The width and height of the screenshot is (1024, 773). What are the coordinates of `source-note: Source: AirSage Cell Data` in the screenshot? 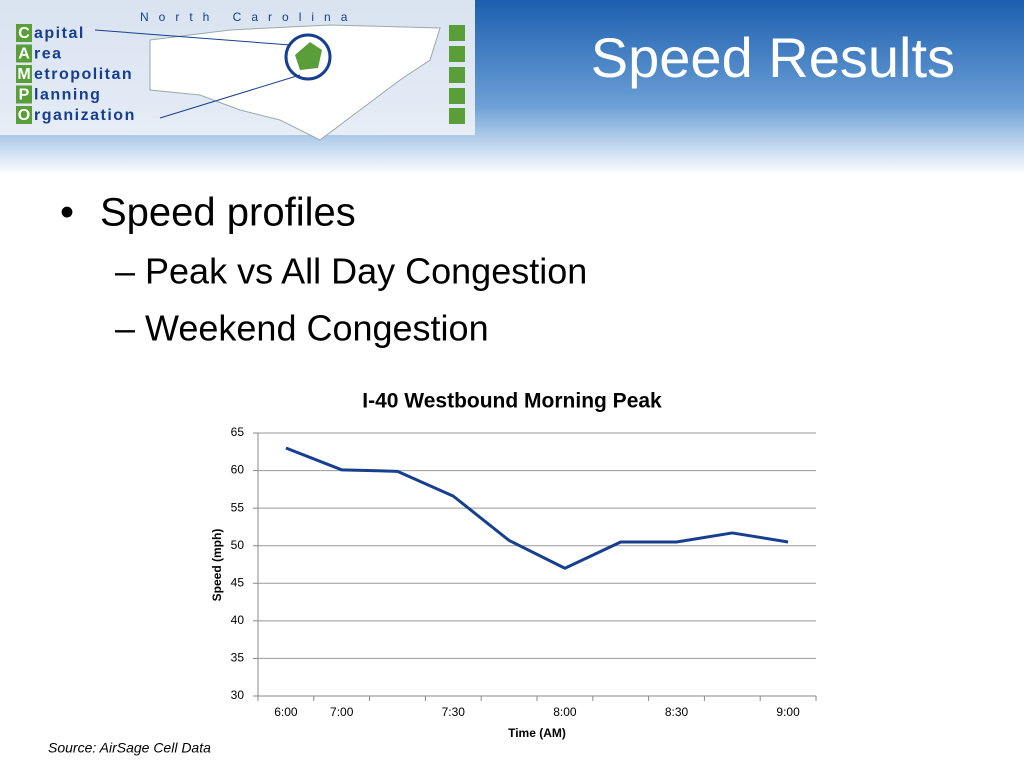 It's located at (129, 748).